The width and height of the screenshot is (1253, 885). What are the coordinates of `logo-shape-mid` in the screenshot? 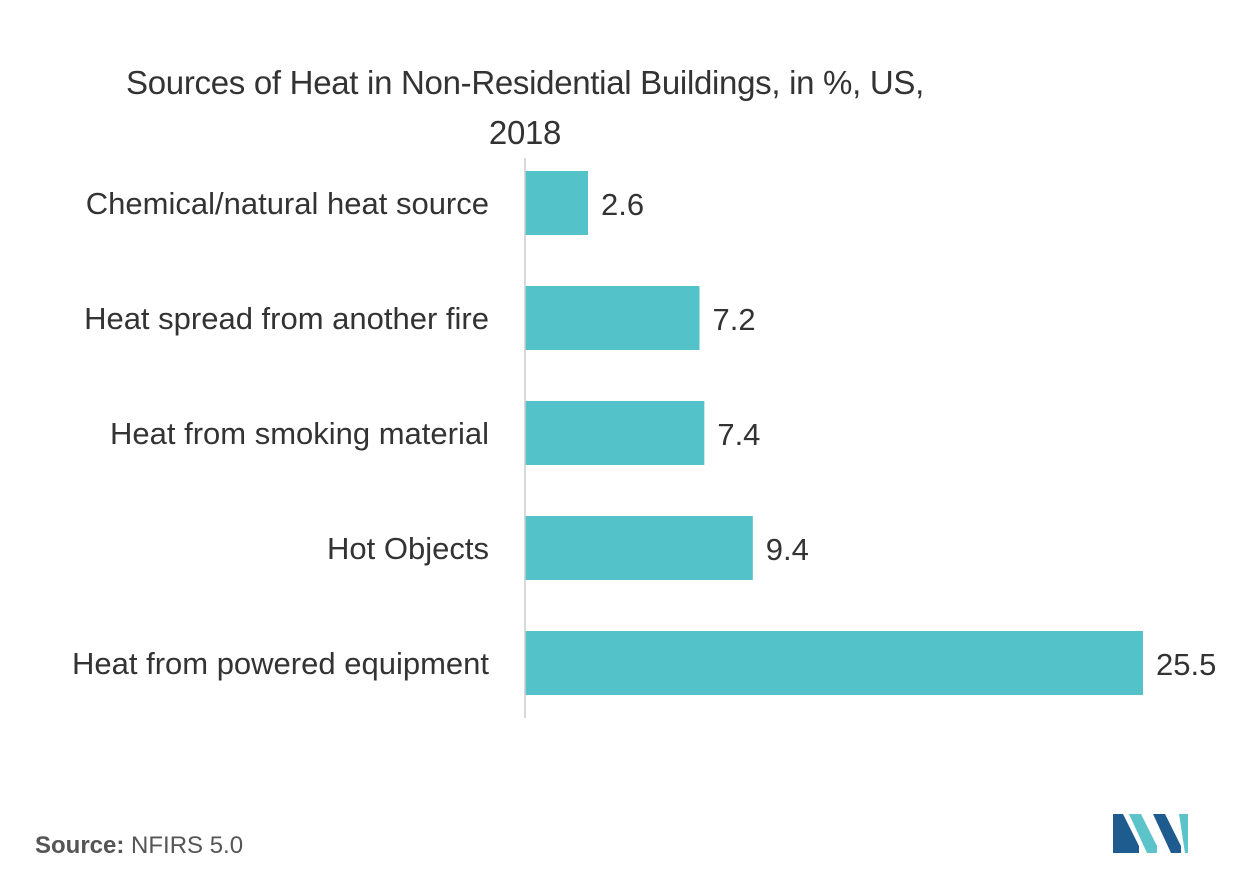 It's located at (1143, 833).